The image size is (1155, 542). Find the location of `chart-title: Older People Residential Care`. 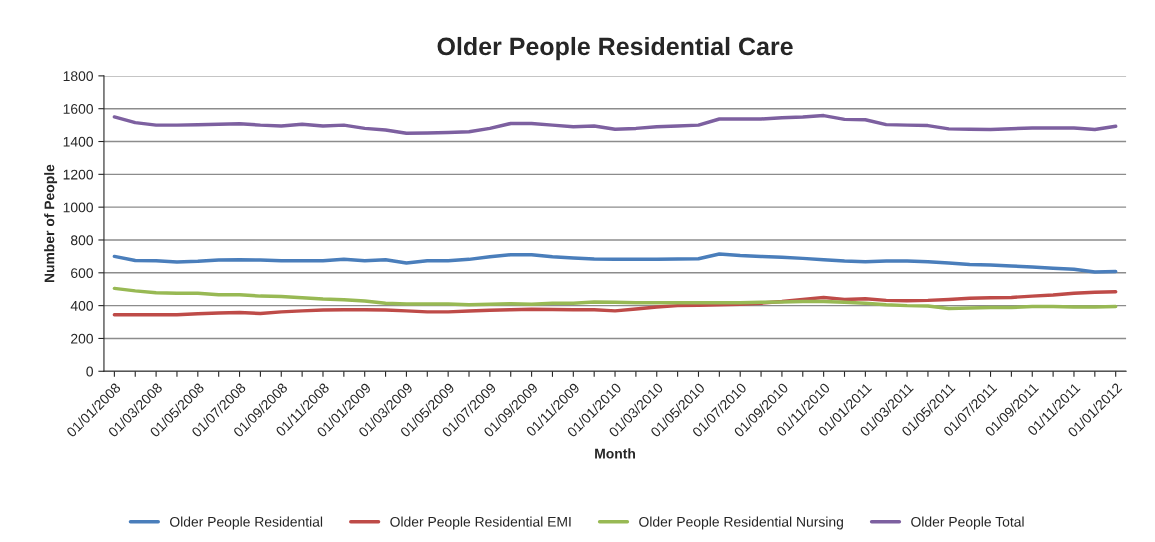

chart-title: Older People Residential Care is located at coordinates (615, 48).